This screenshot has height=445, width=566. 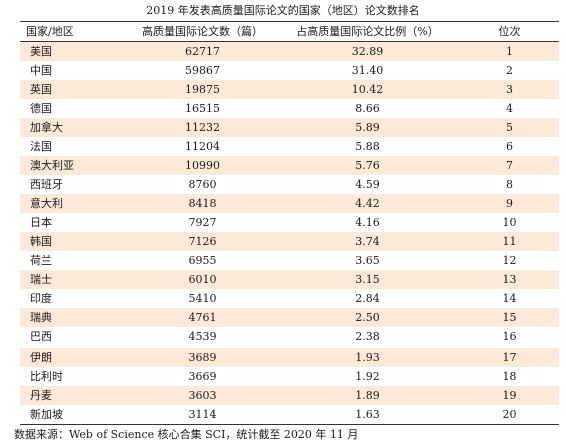 I want to click on cell-country: 伊朗, so click(x=75, y=356).